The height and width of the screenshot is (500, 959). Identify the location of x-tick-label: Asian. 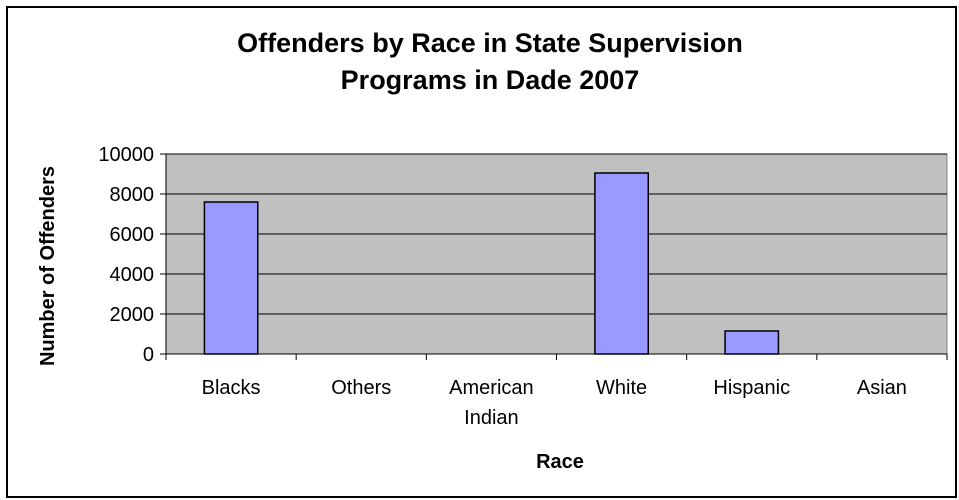
(882, 388).